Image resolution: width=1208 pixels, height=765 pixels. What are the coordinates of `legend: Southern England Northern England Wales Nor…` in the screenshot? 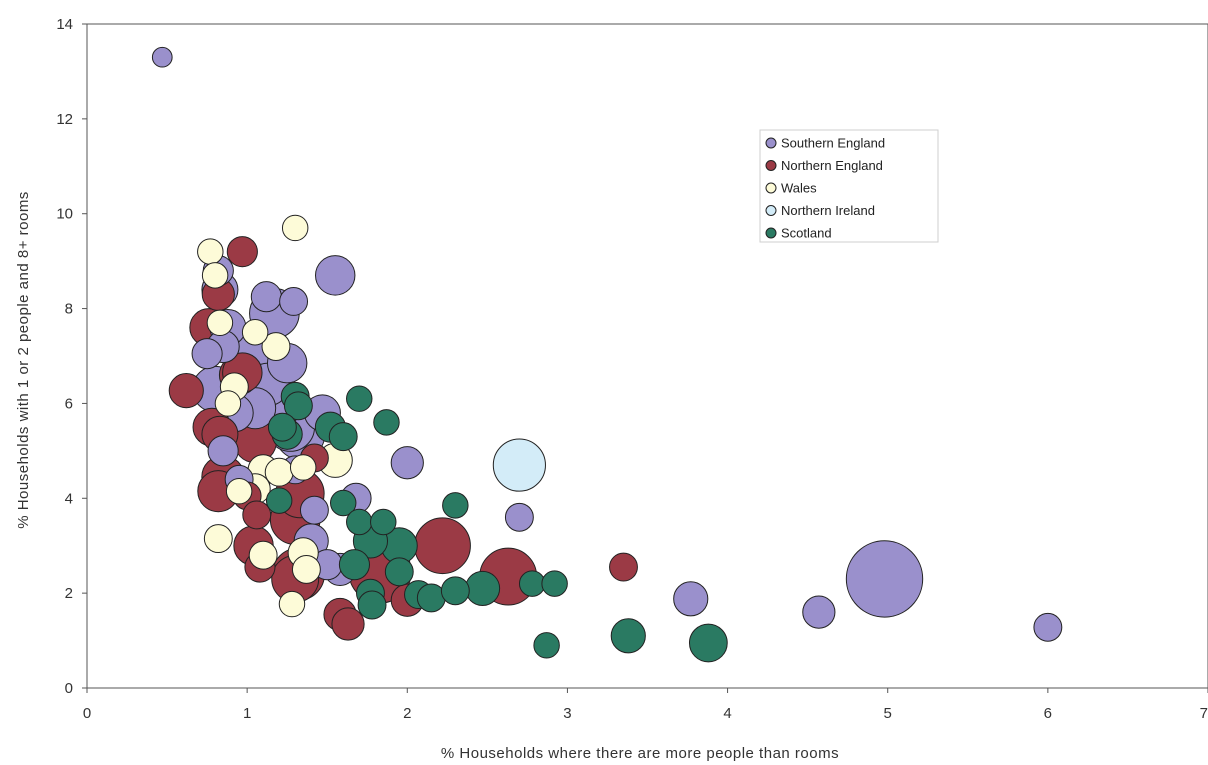 It's located at (849, 186).